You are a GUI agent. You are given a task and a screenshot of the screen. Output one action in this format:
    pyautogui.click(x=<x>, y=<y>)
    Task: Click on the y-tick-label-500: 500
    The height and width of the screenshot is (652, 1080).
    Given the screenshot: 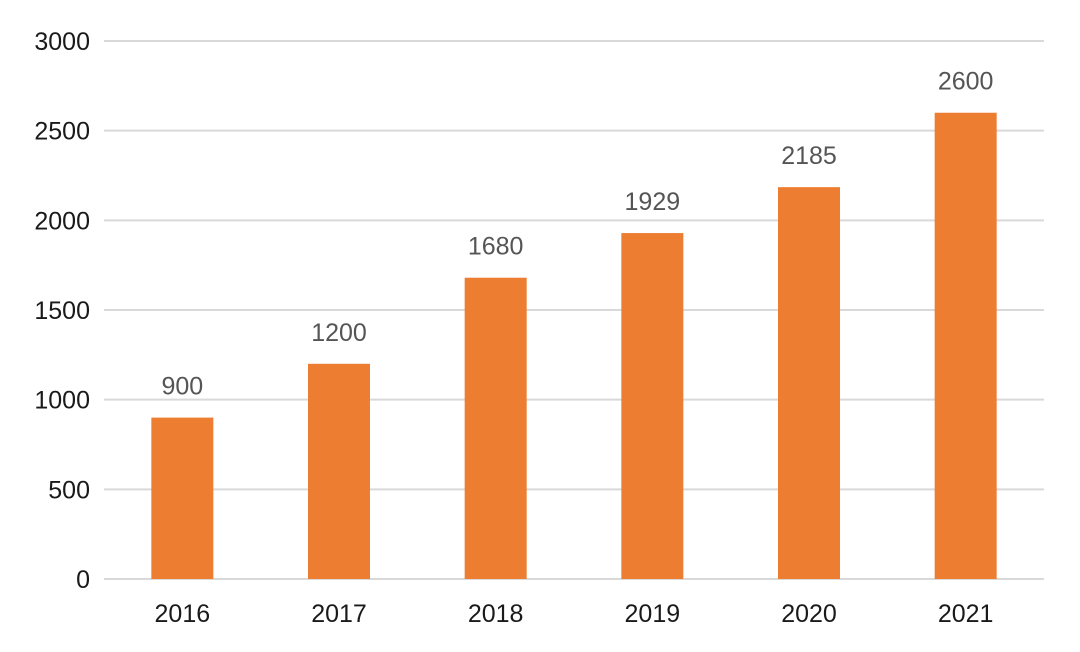 What is the action you would take?
    pyautogui.click(x=69, y=490)
    